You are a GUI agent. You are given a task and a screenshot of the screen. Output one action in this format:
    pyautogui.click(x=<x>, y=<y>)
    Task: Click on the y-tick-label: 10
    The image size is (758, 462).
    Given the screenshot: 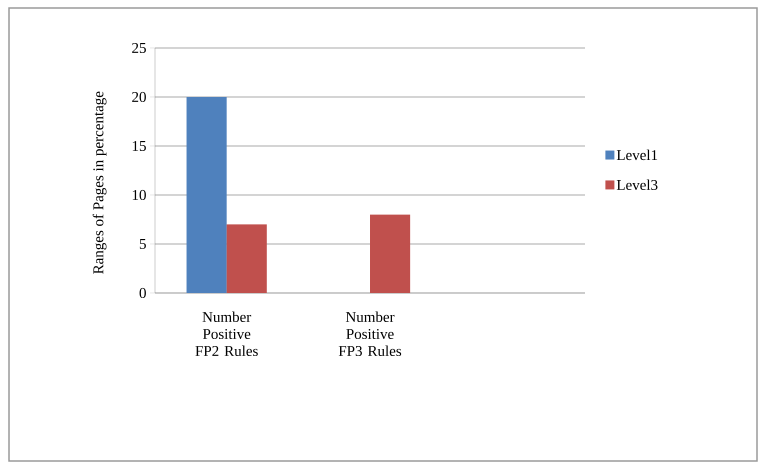 What is the action you would take?
    pyautogui.click(x=139, y=195)
    